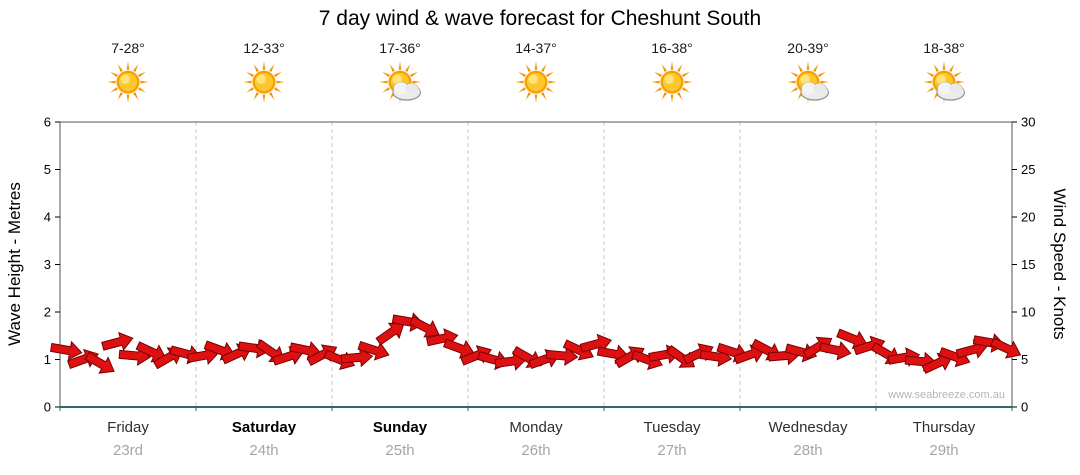 The width and height of the screenshot is (1080, 475). What do you see at coordinates (1028, 122) in the screenshot?
I see `right-tick-label: 30` at bounding box center [1028, 122].